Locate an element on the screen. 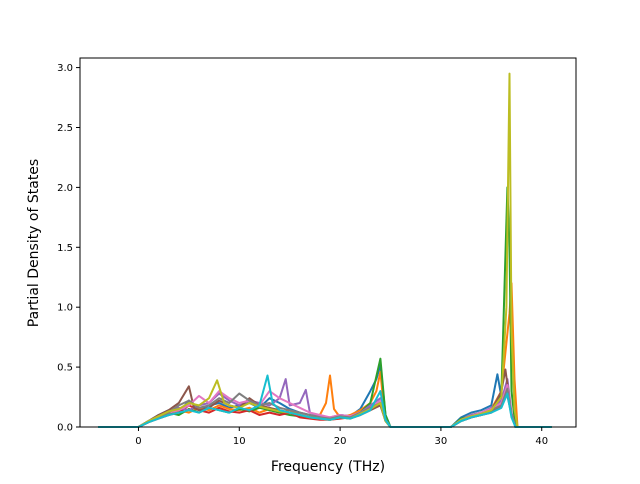  y-tick-label: 1.0 is located at coordinates (65, 308).